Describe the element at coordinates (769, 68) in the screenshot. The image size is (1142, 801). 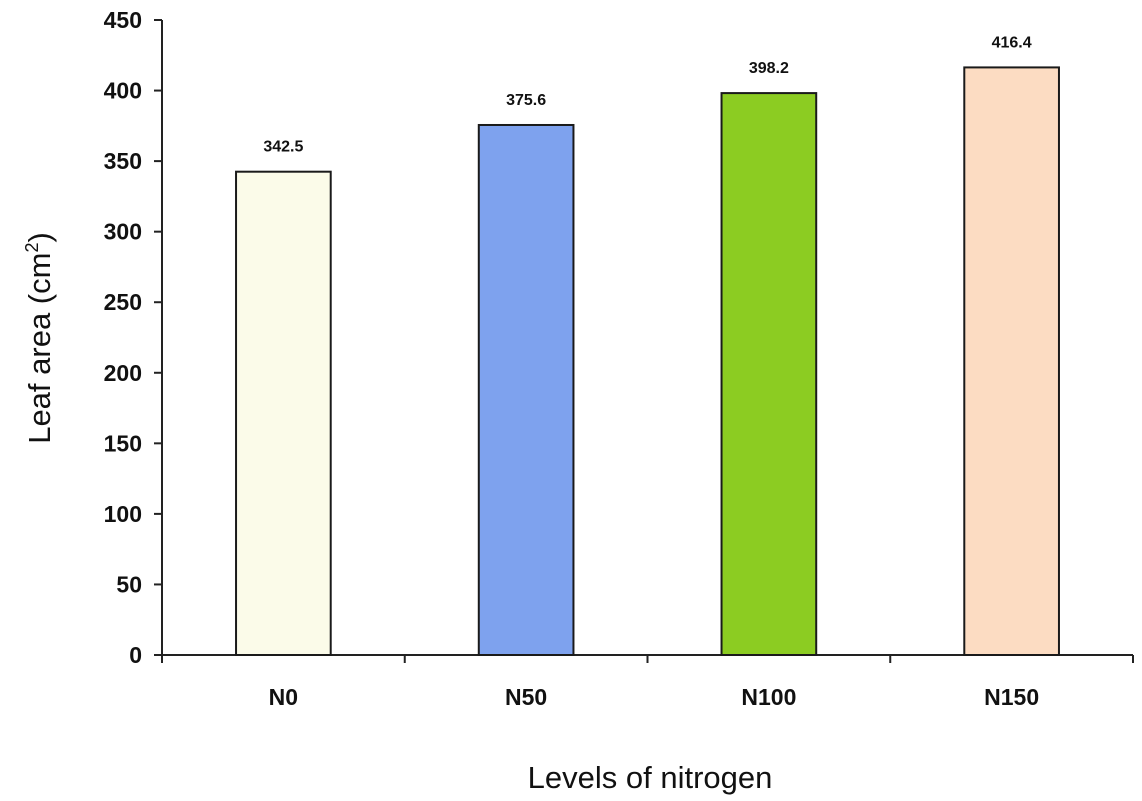
I see `data-label-n100: 398.2` at that location.